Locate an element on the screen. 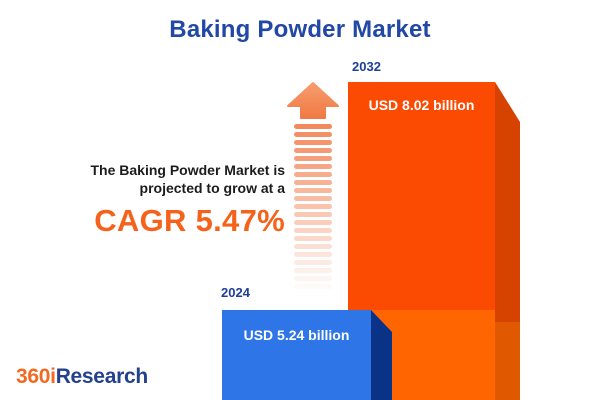  headline-line2: projected to grow at a is located at coordinates (212, 188).